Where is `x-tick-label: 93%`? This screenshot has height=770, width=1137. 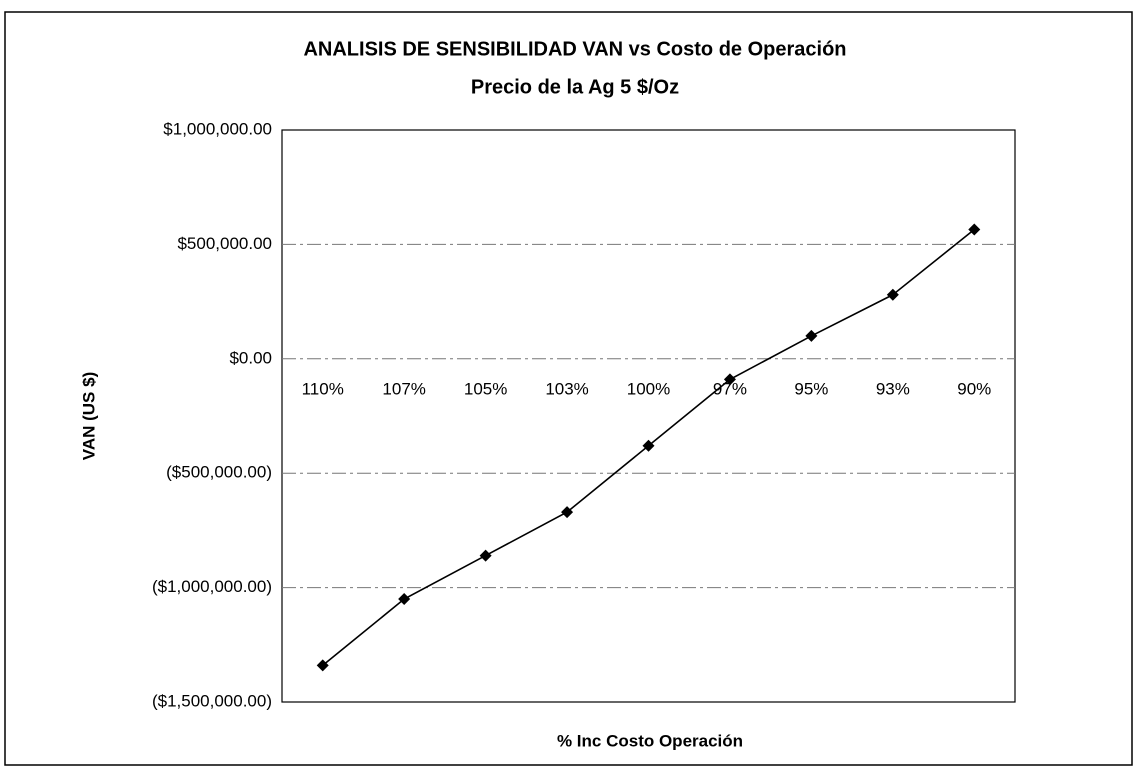 x-tick-label: 93% is located at coordinates (893, 388).